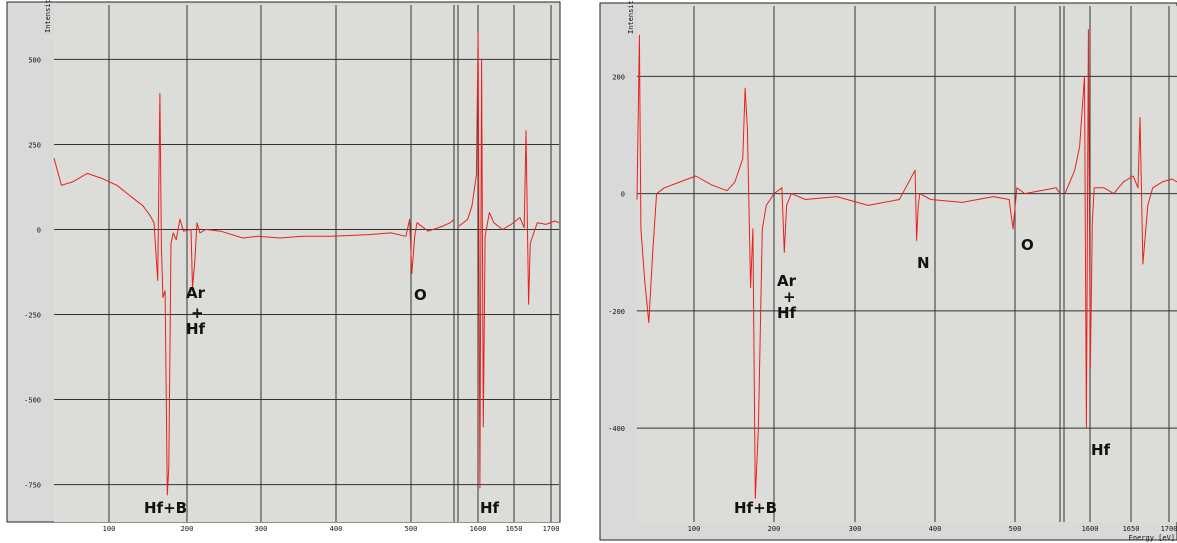  What do you see at coordinates (32, 316) in the screenshot?
I see `y-tick-label: -250` at bounding box center [32, 316].